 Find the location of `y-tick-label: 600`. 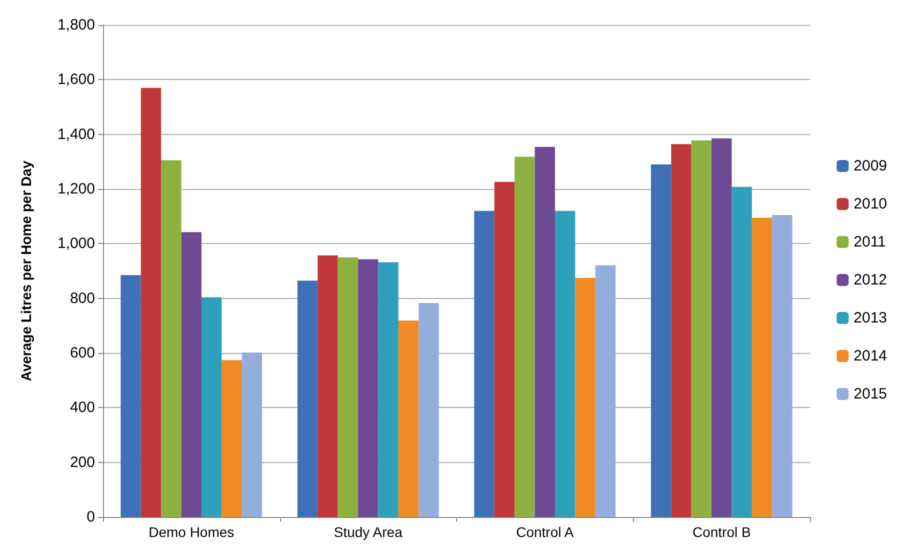

y-tick-label: 600 is located at coordinates (82, 353).